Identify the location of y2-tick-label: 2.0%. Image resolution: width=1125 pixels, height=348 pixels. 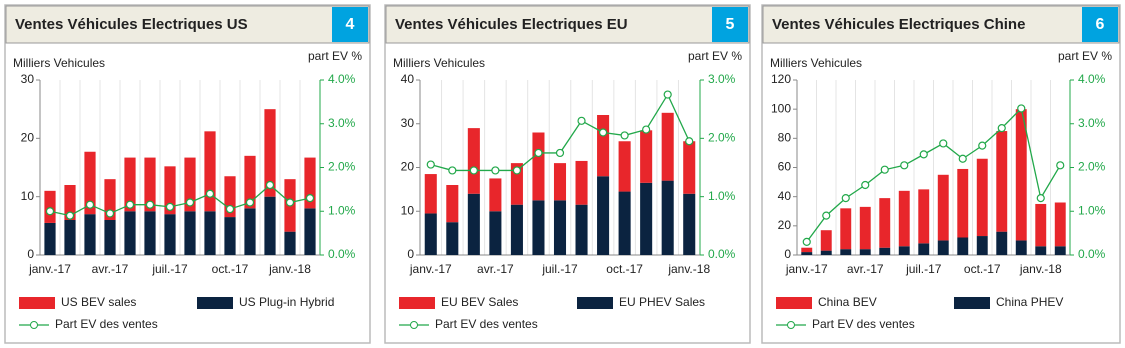
(722, 138).